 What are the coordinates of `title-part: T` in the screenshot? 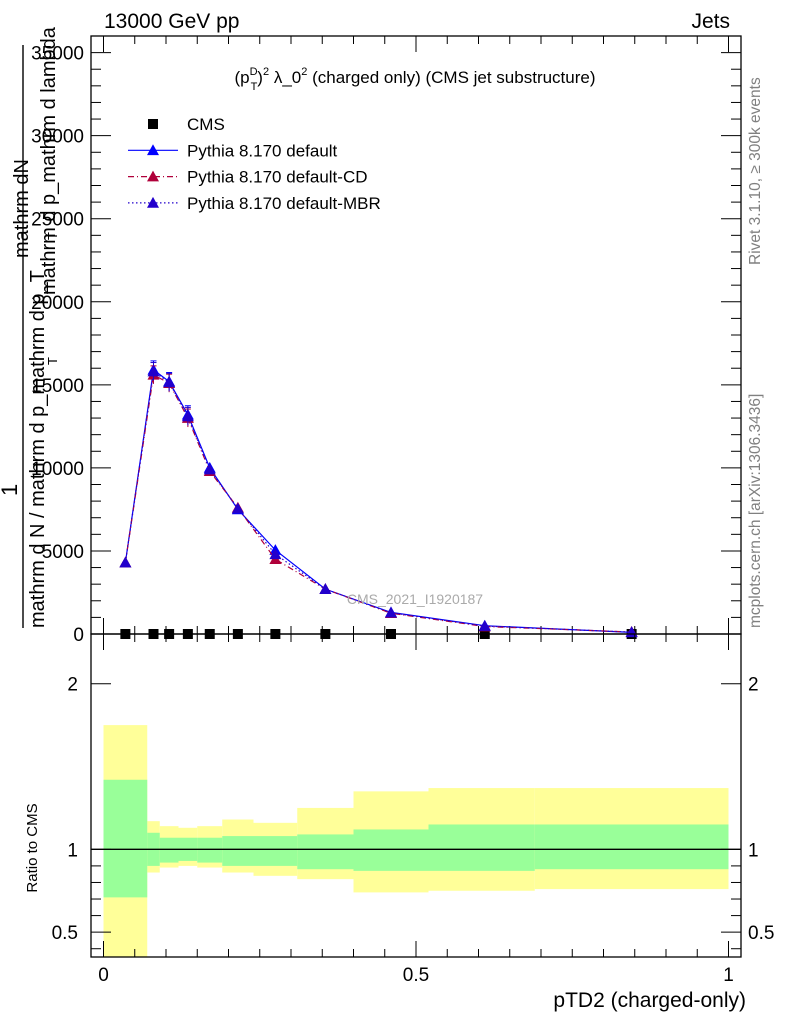 It's located at (254, 87).